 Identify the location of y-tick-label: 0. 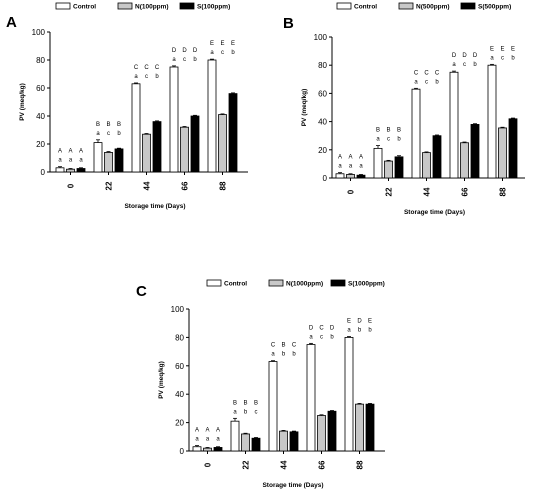
(182, 451).